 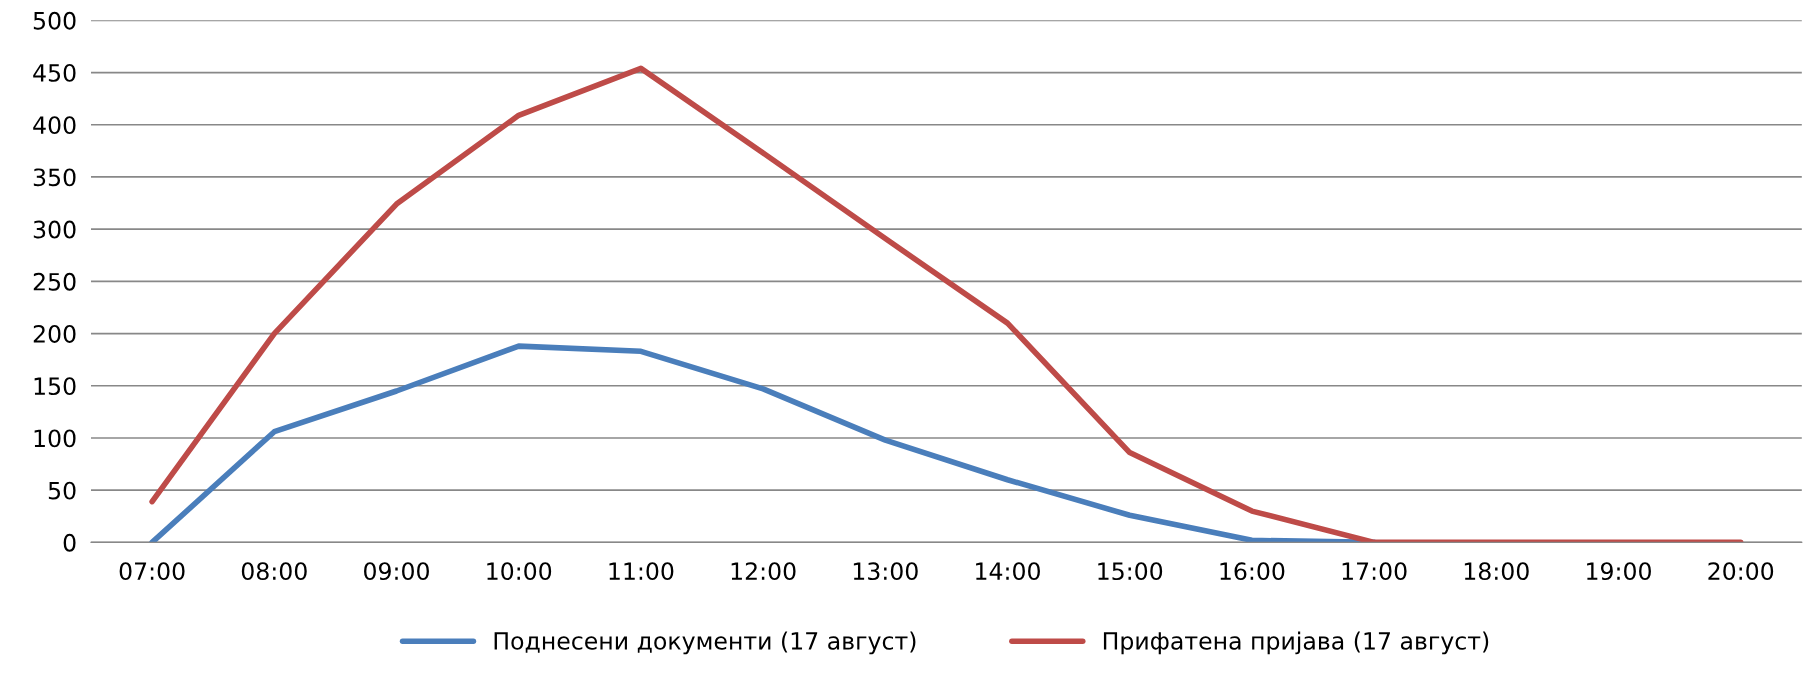 What do you see at coordinates (763, 571) in the screenshot?
I see `x-tick-label: 12:00` at bounding box center [763, 571].